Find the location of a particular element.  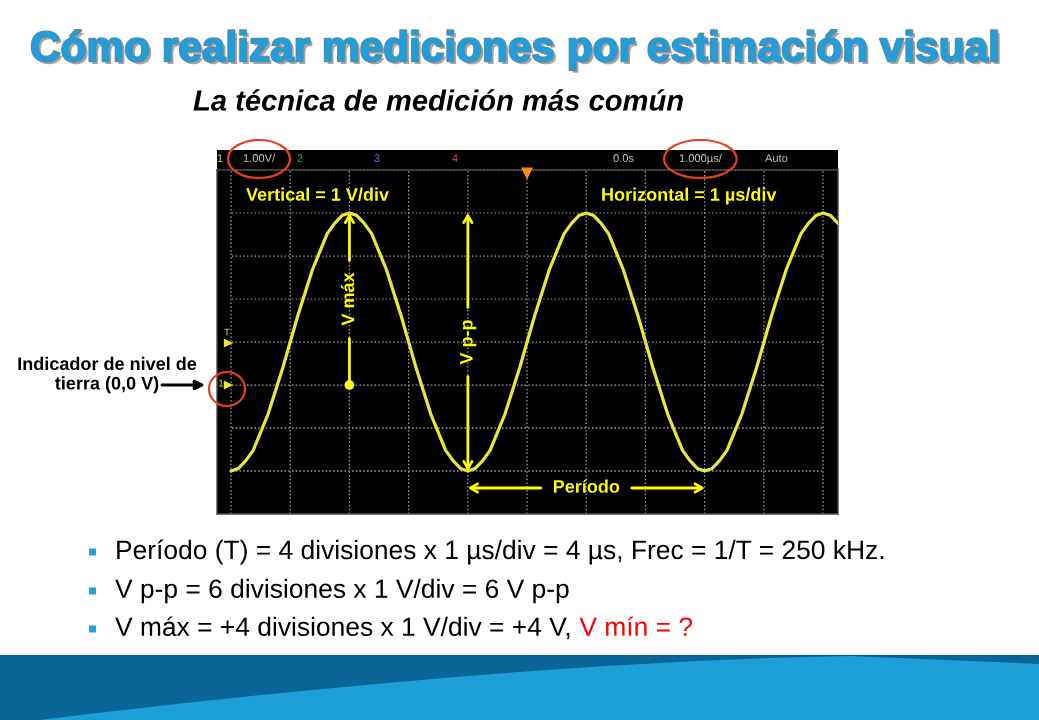

text: Indicador de nivel de tierra (0,0 V) is located at coordinates (107, 375).